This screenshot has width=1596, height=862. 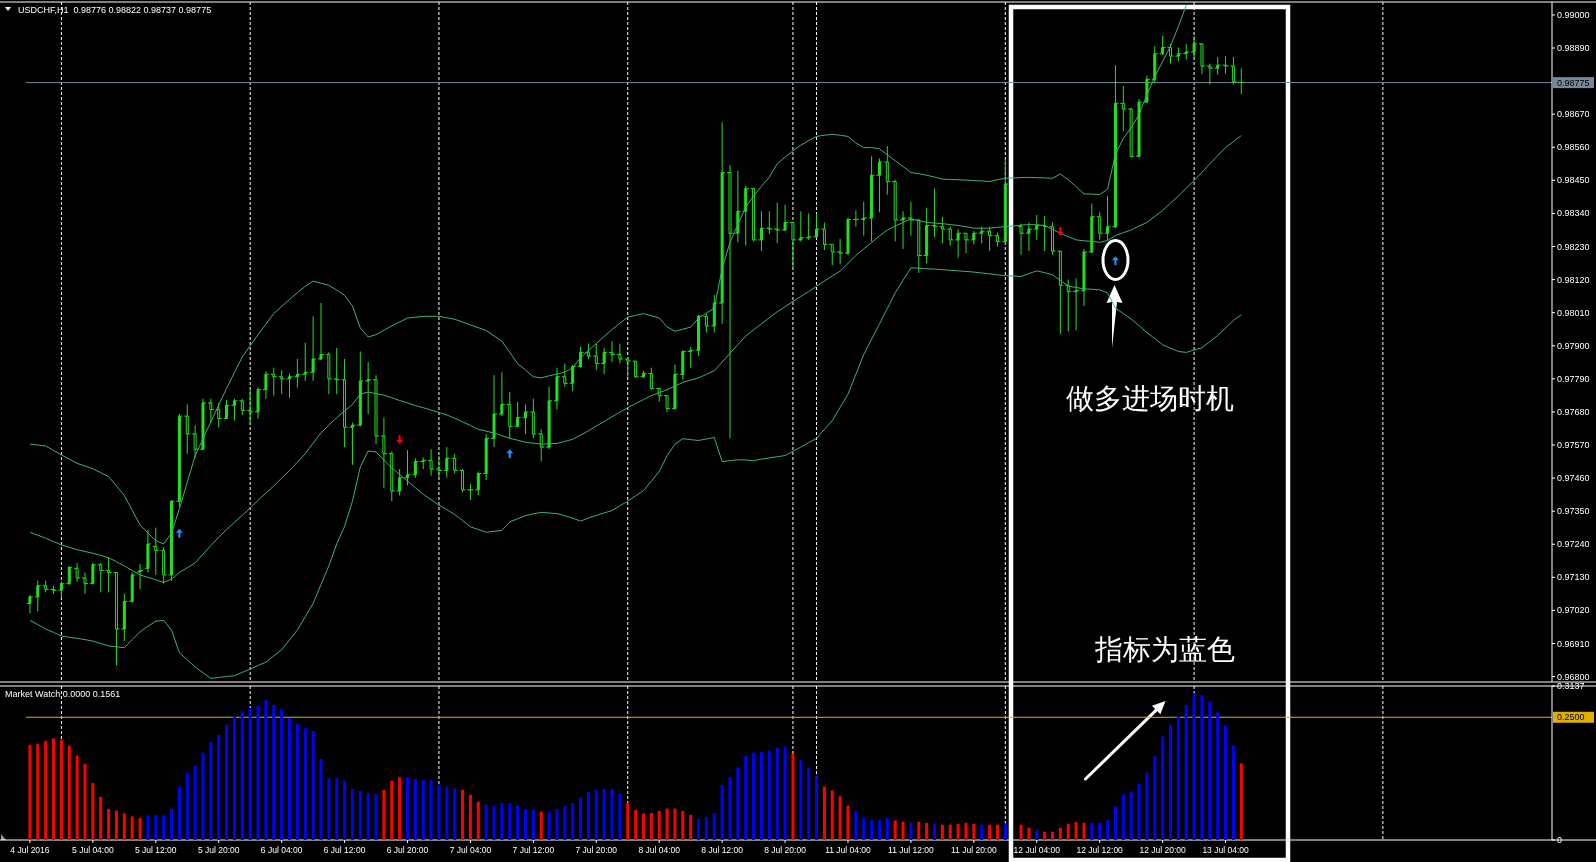 What do you see at coordinates (1573, 279) in the screenshot?
I see `y-tick-label: 0.98120` at bounding box center [1573, 279].